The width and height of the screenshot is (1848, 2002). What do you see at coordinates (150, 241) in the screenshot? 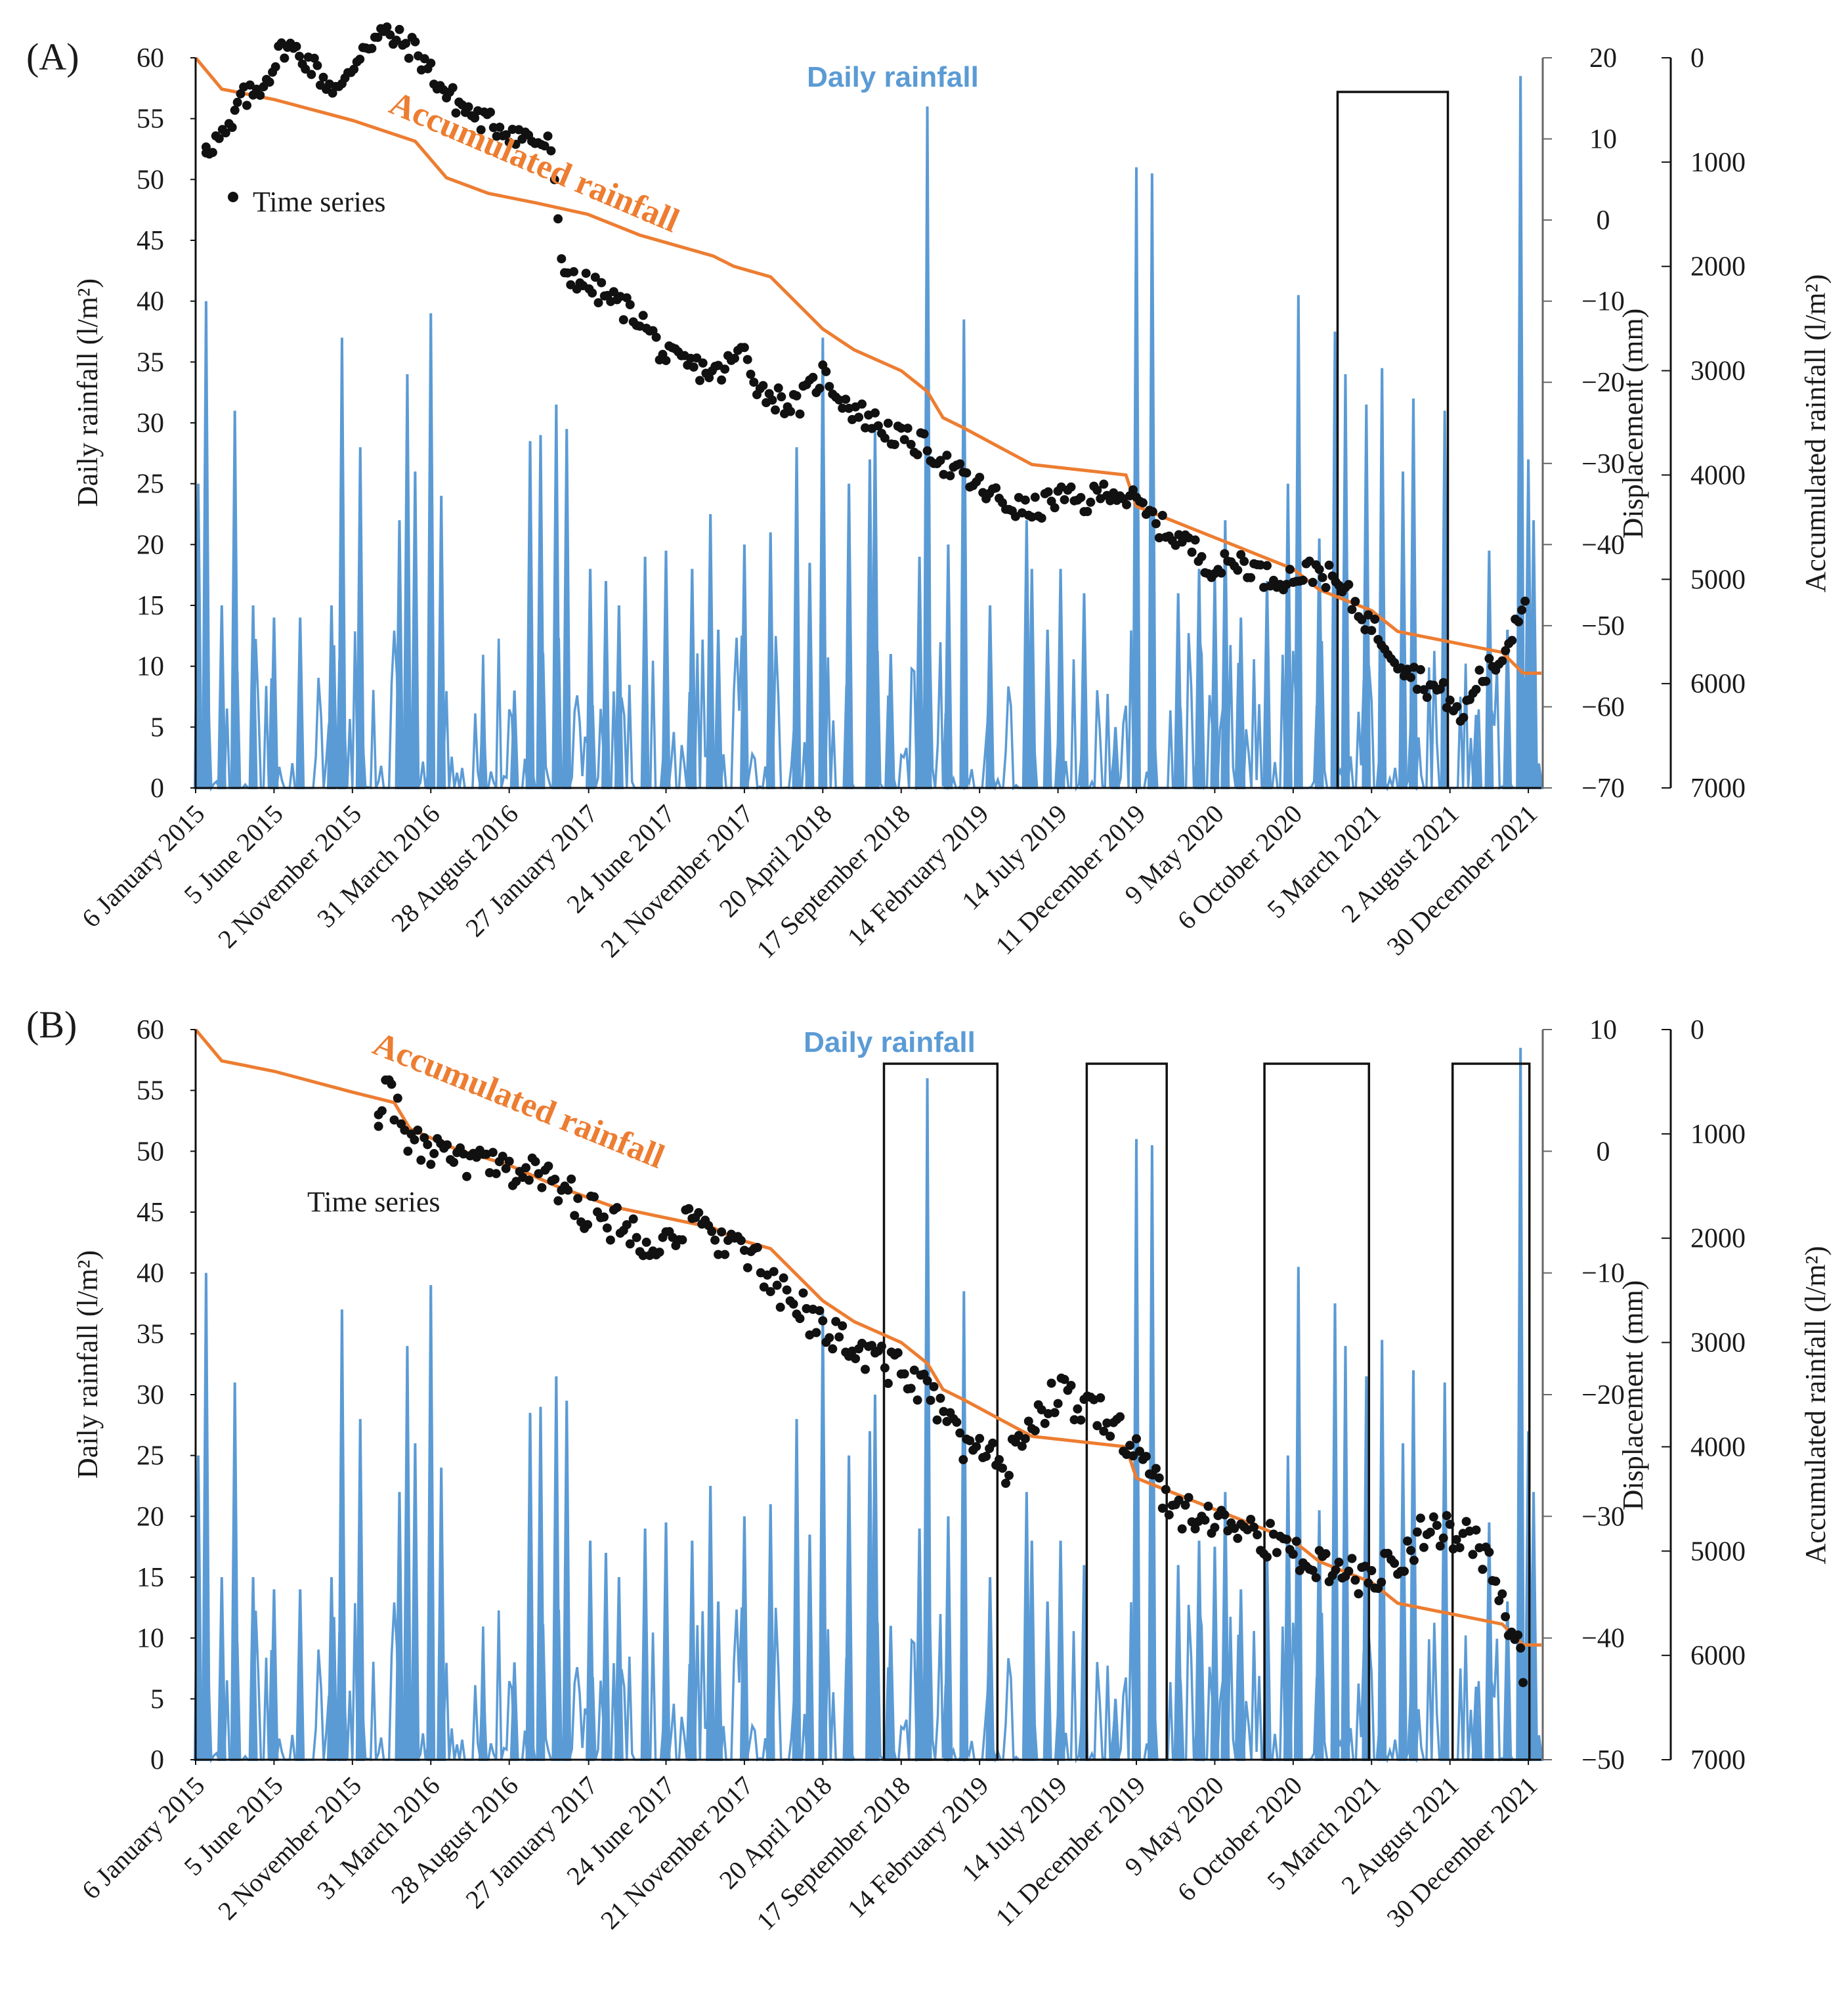
I see `tick-label: 45` at bounding box center [150, 241].